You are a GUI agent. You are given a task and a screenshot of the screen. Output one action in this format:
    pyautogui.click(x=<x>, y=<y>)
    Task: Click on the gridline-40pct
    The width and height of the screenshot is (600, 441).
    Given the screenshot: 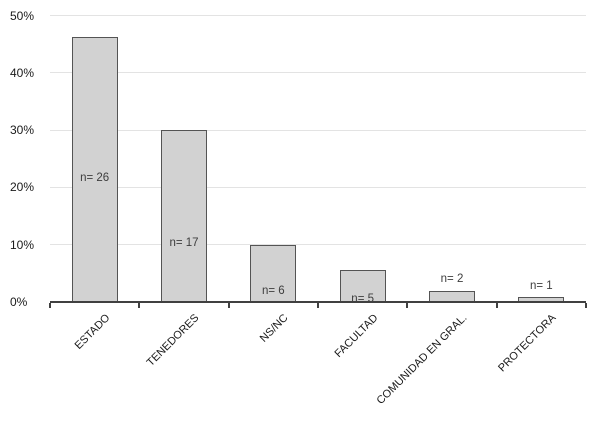 What is the action you would take?
    pyautogui.click(x=318, y=73)
    